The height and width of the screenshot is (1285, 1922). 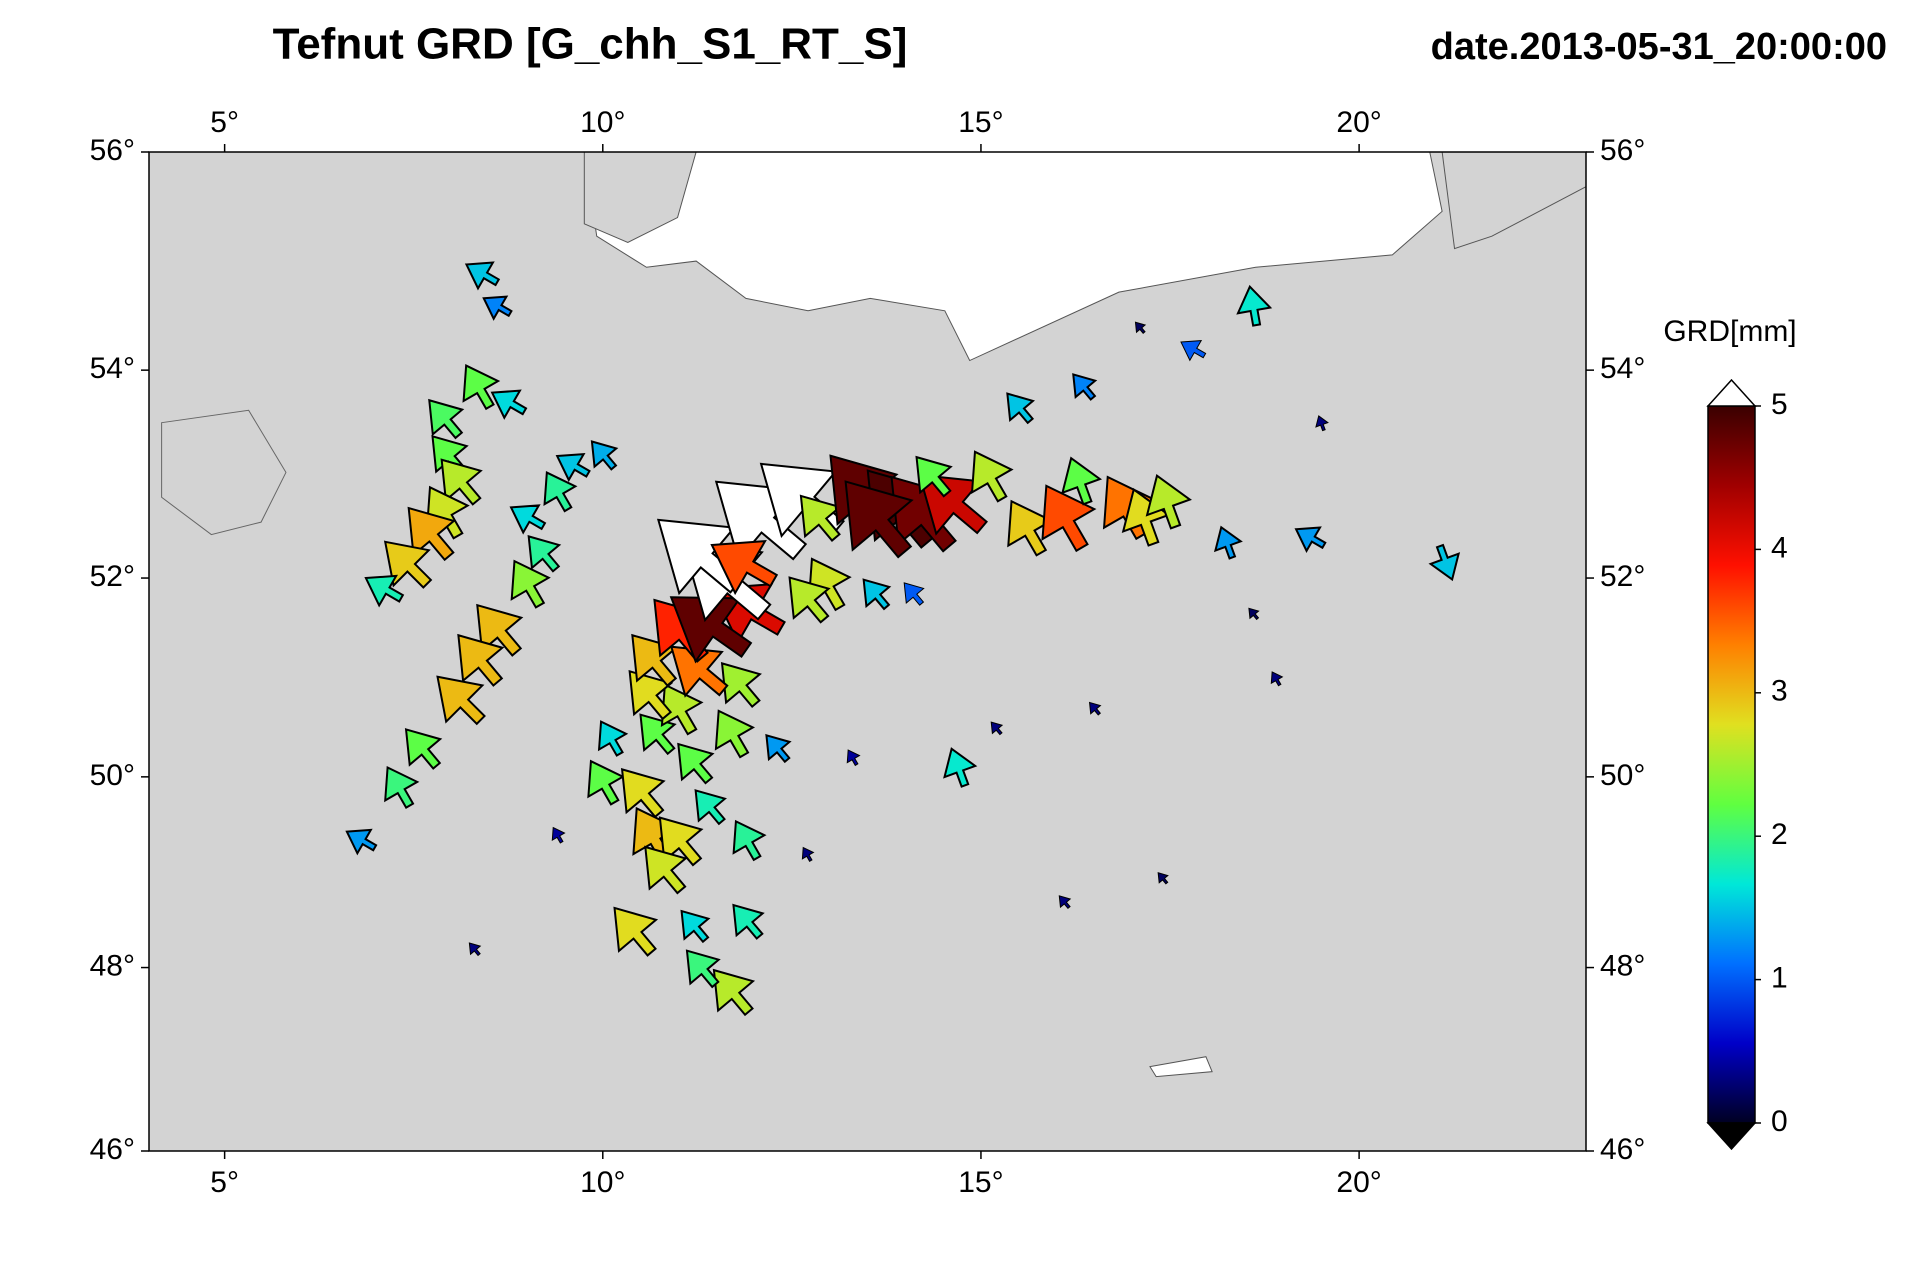 What do you see at coordinates (224, 122) in the screenshot?
I see `x-tick-label-top: 5°` at bounding box center [224, 122].